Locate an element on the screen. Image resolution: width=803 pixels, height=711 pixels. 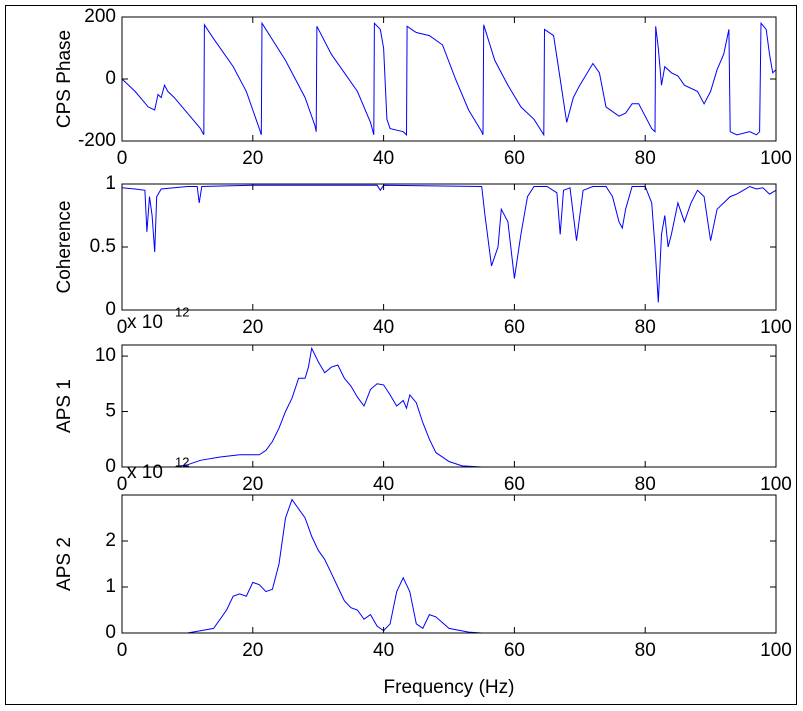
y-axis-label: APS 2 is located at coordinates (64, 564).